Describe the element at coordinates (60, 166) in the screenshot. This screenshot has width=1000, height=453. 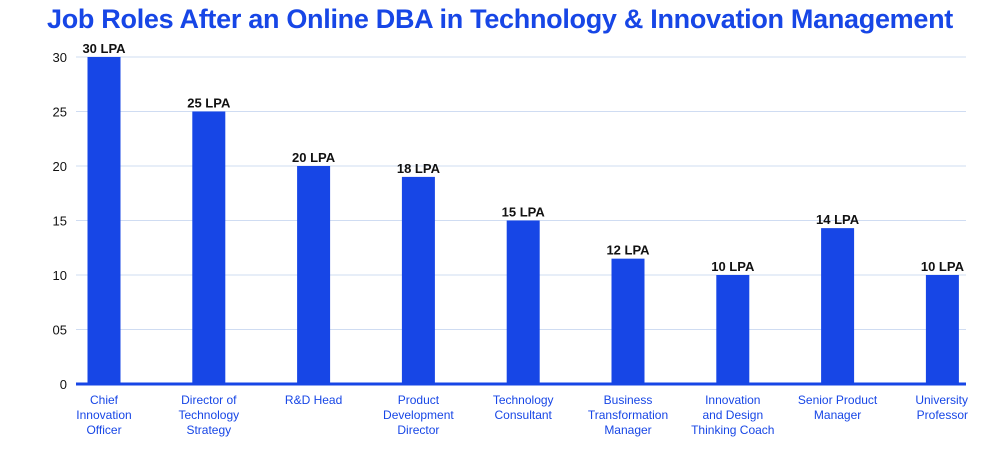
I see `y-tick-label: 20` at that location.